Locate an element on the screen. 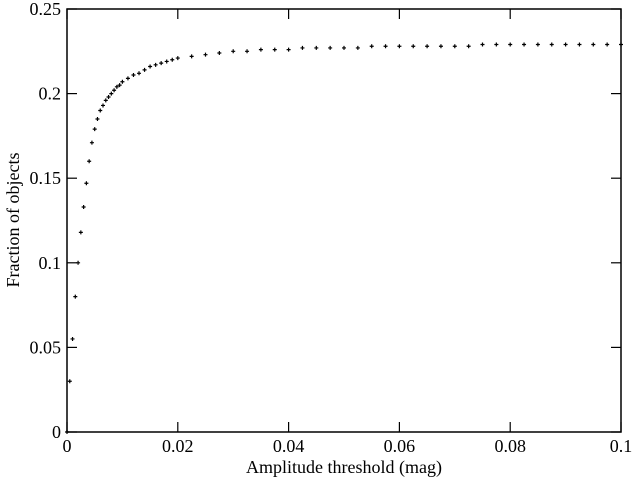 This screenshot has width=634, height=480. y-tick-label: 0.05 is located at coordinates (46, 347).